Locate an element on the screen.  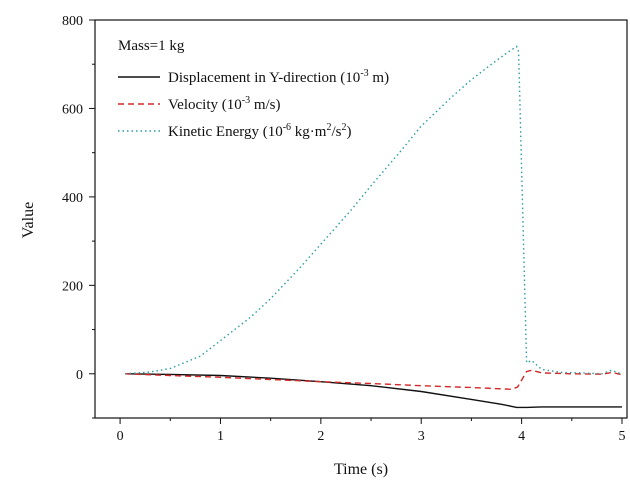
x-tick-label: 1 is located at coordinates (220, 436).